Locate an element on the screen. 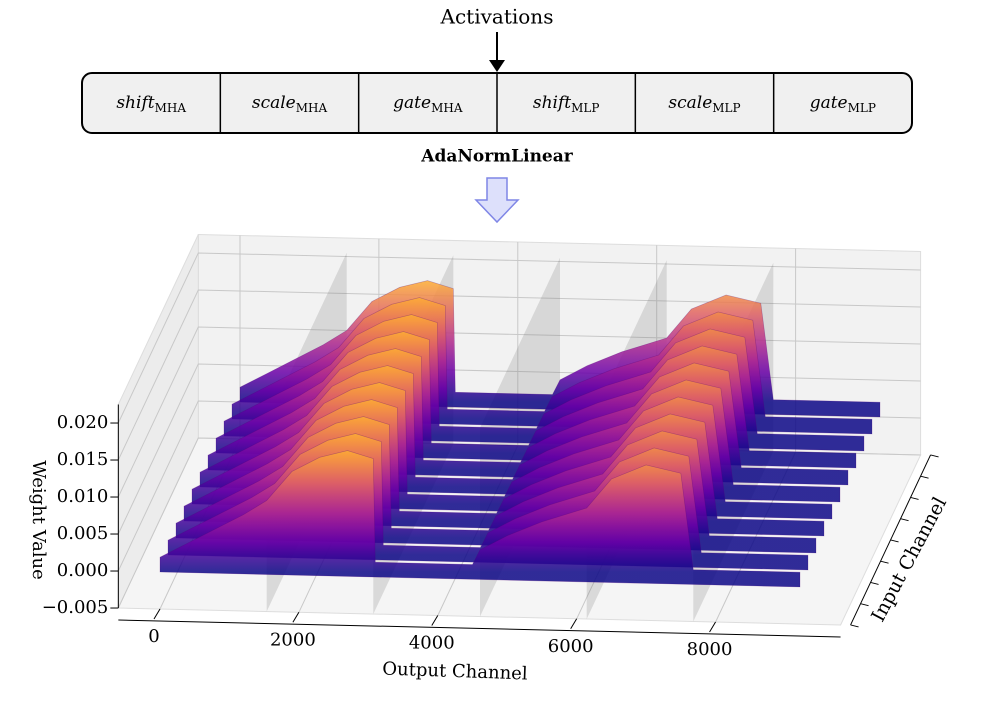 This screenshot has height=705, width=995. z-tick-label: 0.010 is located at coordinates (83, 496).